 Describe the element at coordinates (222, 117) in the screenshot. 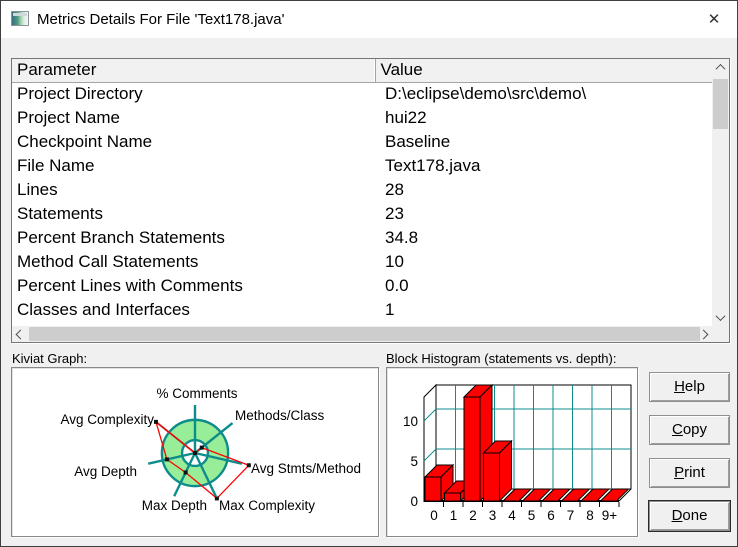

I see `table-row: Project Name hui22` at that location.